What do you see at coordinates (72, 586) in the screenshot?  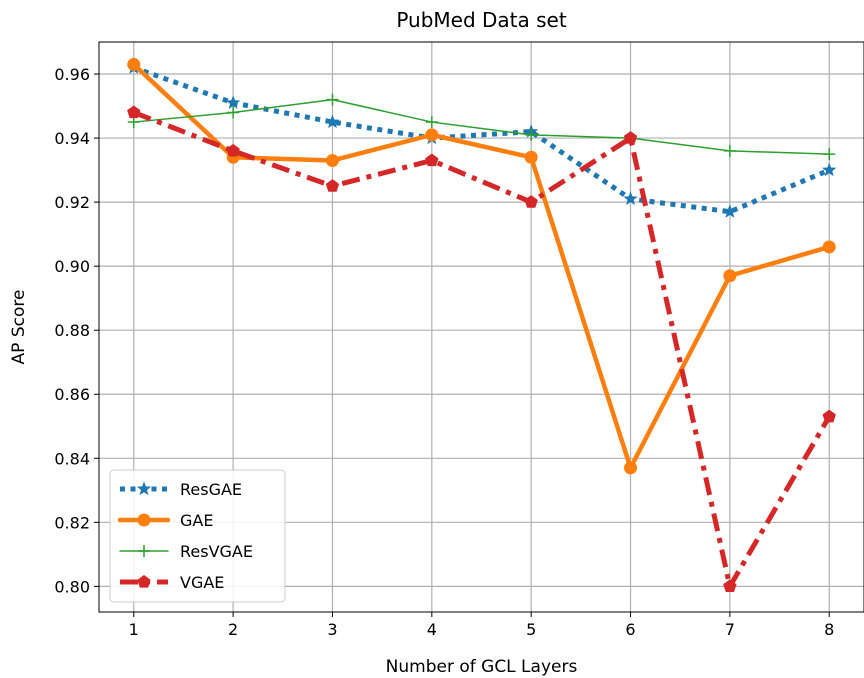 I see `y-tick-label: 0.80` at bounding box center [72, 586].